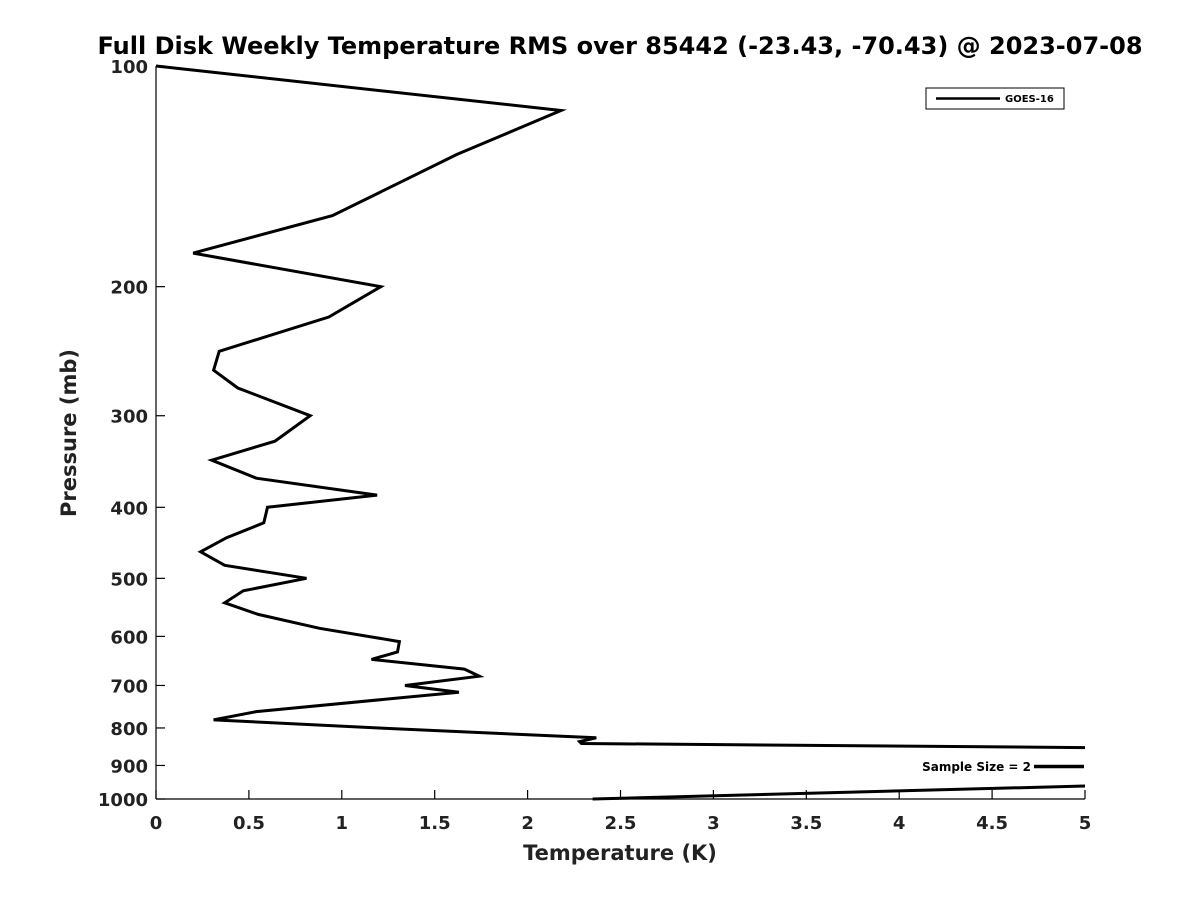 This screenshot has height=900, width=1200. What do you see at coordinates (806, 823) in the screenshot?
I see `x-tick-label: 3.5` at bounding box center [806, 823].